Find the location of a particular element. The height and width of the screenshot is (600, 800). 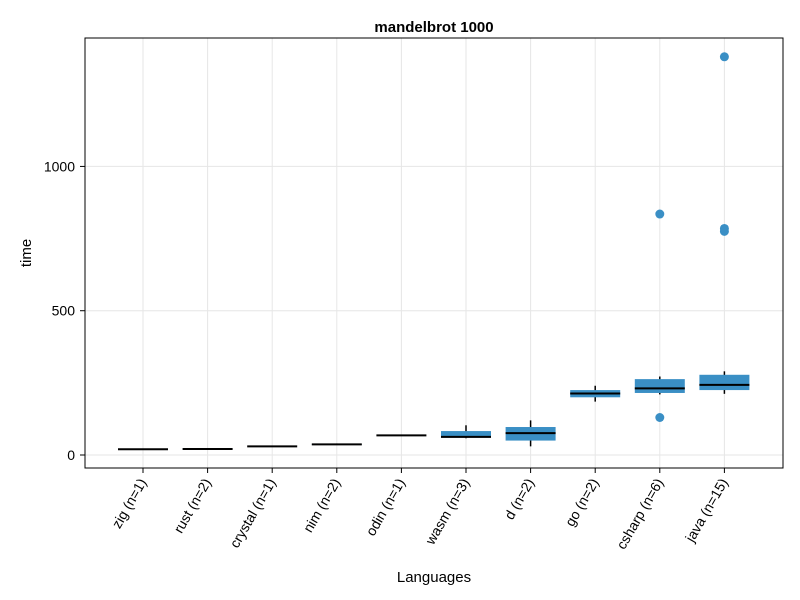

box-d is located at coordinates (530, 433).